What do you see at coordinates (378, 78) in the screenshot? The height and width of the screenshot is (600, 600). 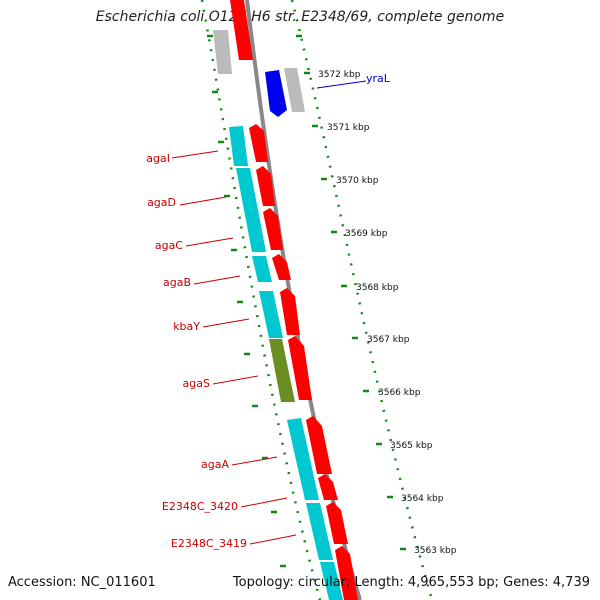 I see `top-gene-label: yraL` at bounding box center [378, 78].